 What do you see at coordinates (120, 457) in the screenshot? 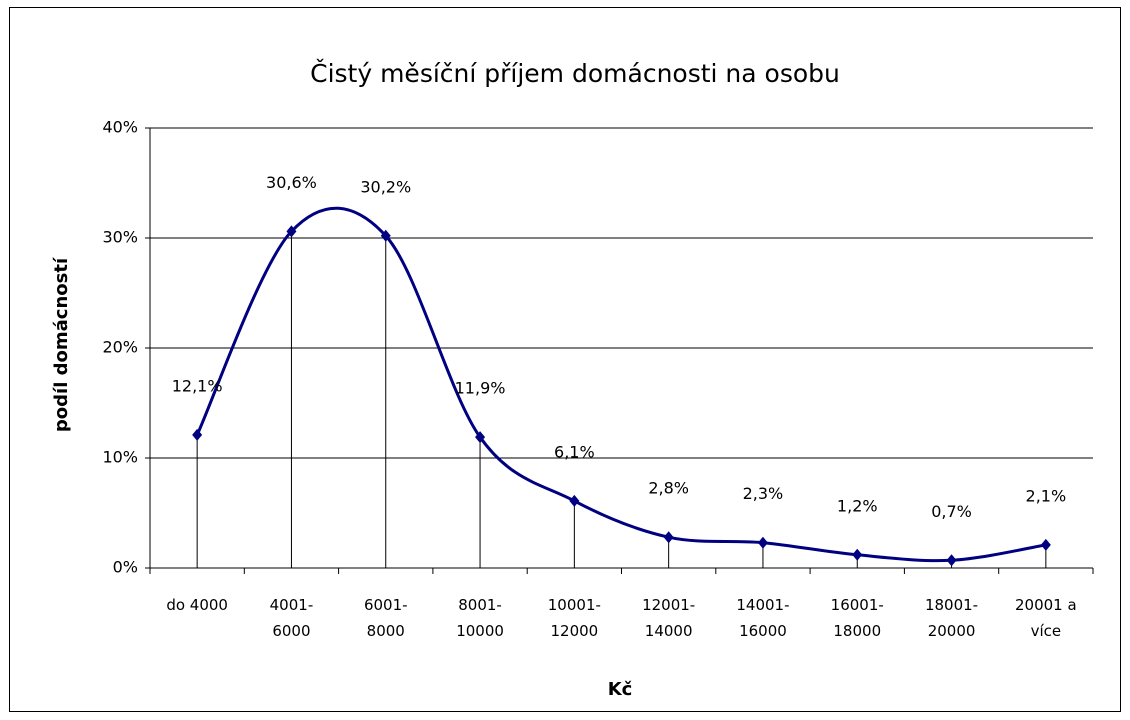
I see `y-tick-label: 10%` at bounding box center [120, 457].